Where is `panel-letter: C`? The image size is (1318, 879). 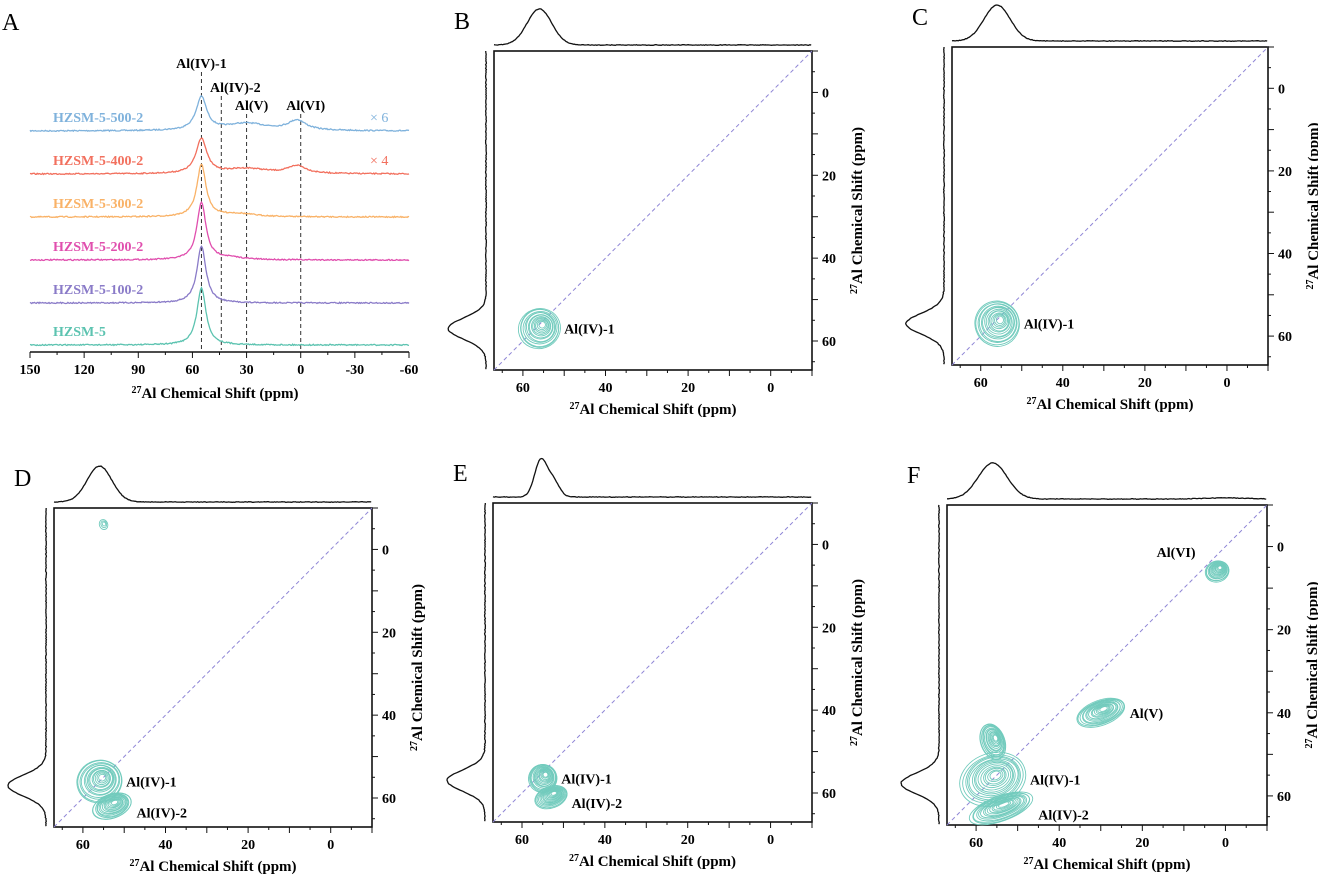 panel-letter: C is located at coordinates (920, 18).